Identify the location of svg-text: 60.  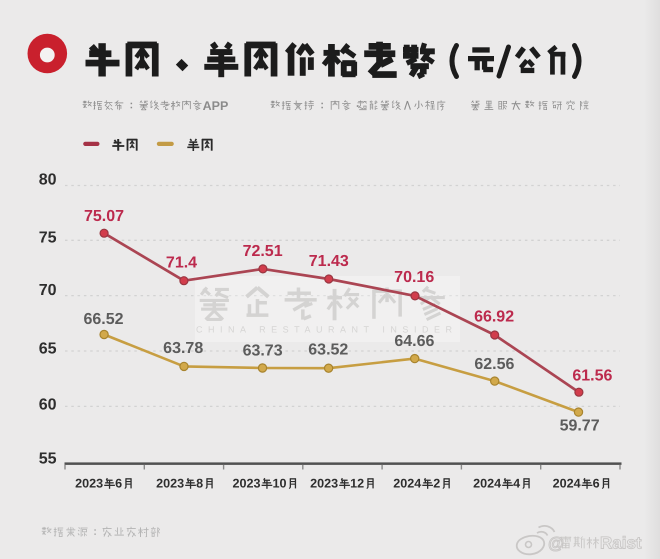
(48, 404).